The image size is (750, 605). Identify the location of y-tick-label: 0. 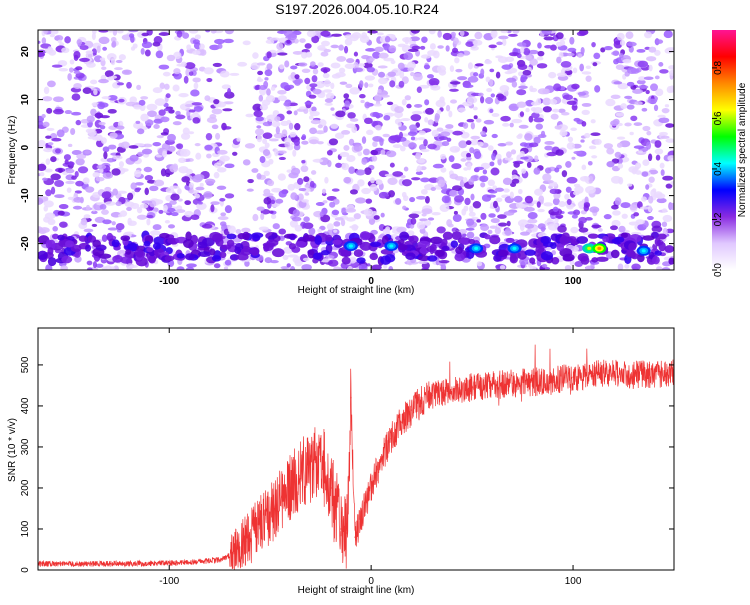
(25, 570).